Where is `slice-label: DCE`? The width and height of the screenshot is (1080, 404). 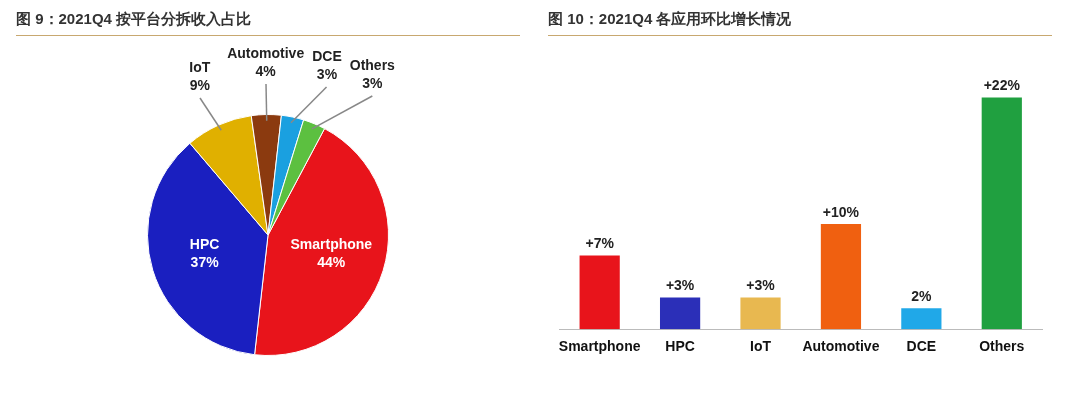
slice-label: DCE is located at coordinates (327, 56).